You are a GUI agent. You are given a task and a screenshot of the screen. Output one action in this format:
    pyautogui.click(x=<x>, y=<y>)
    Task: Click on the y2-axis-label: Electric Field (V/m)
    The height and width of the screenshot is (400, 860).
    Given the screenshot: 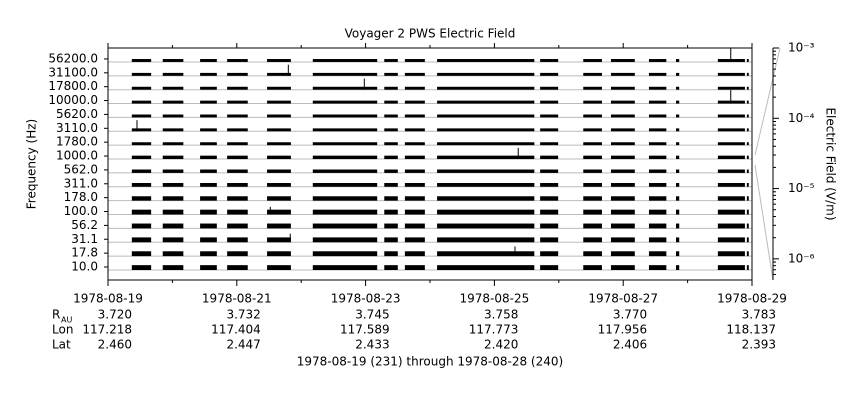 What is the action you would take?
    pyautogui.click(x=831, y=163)
    